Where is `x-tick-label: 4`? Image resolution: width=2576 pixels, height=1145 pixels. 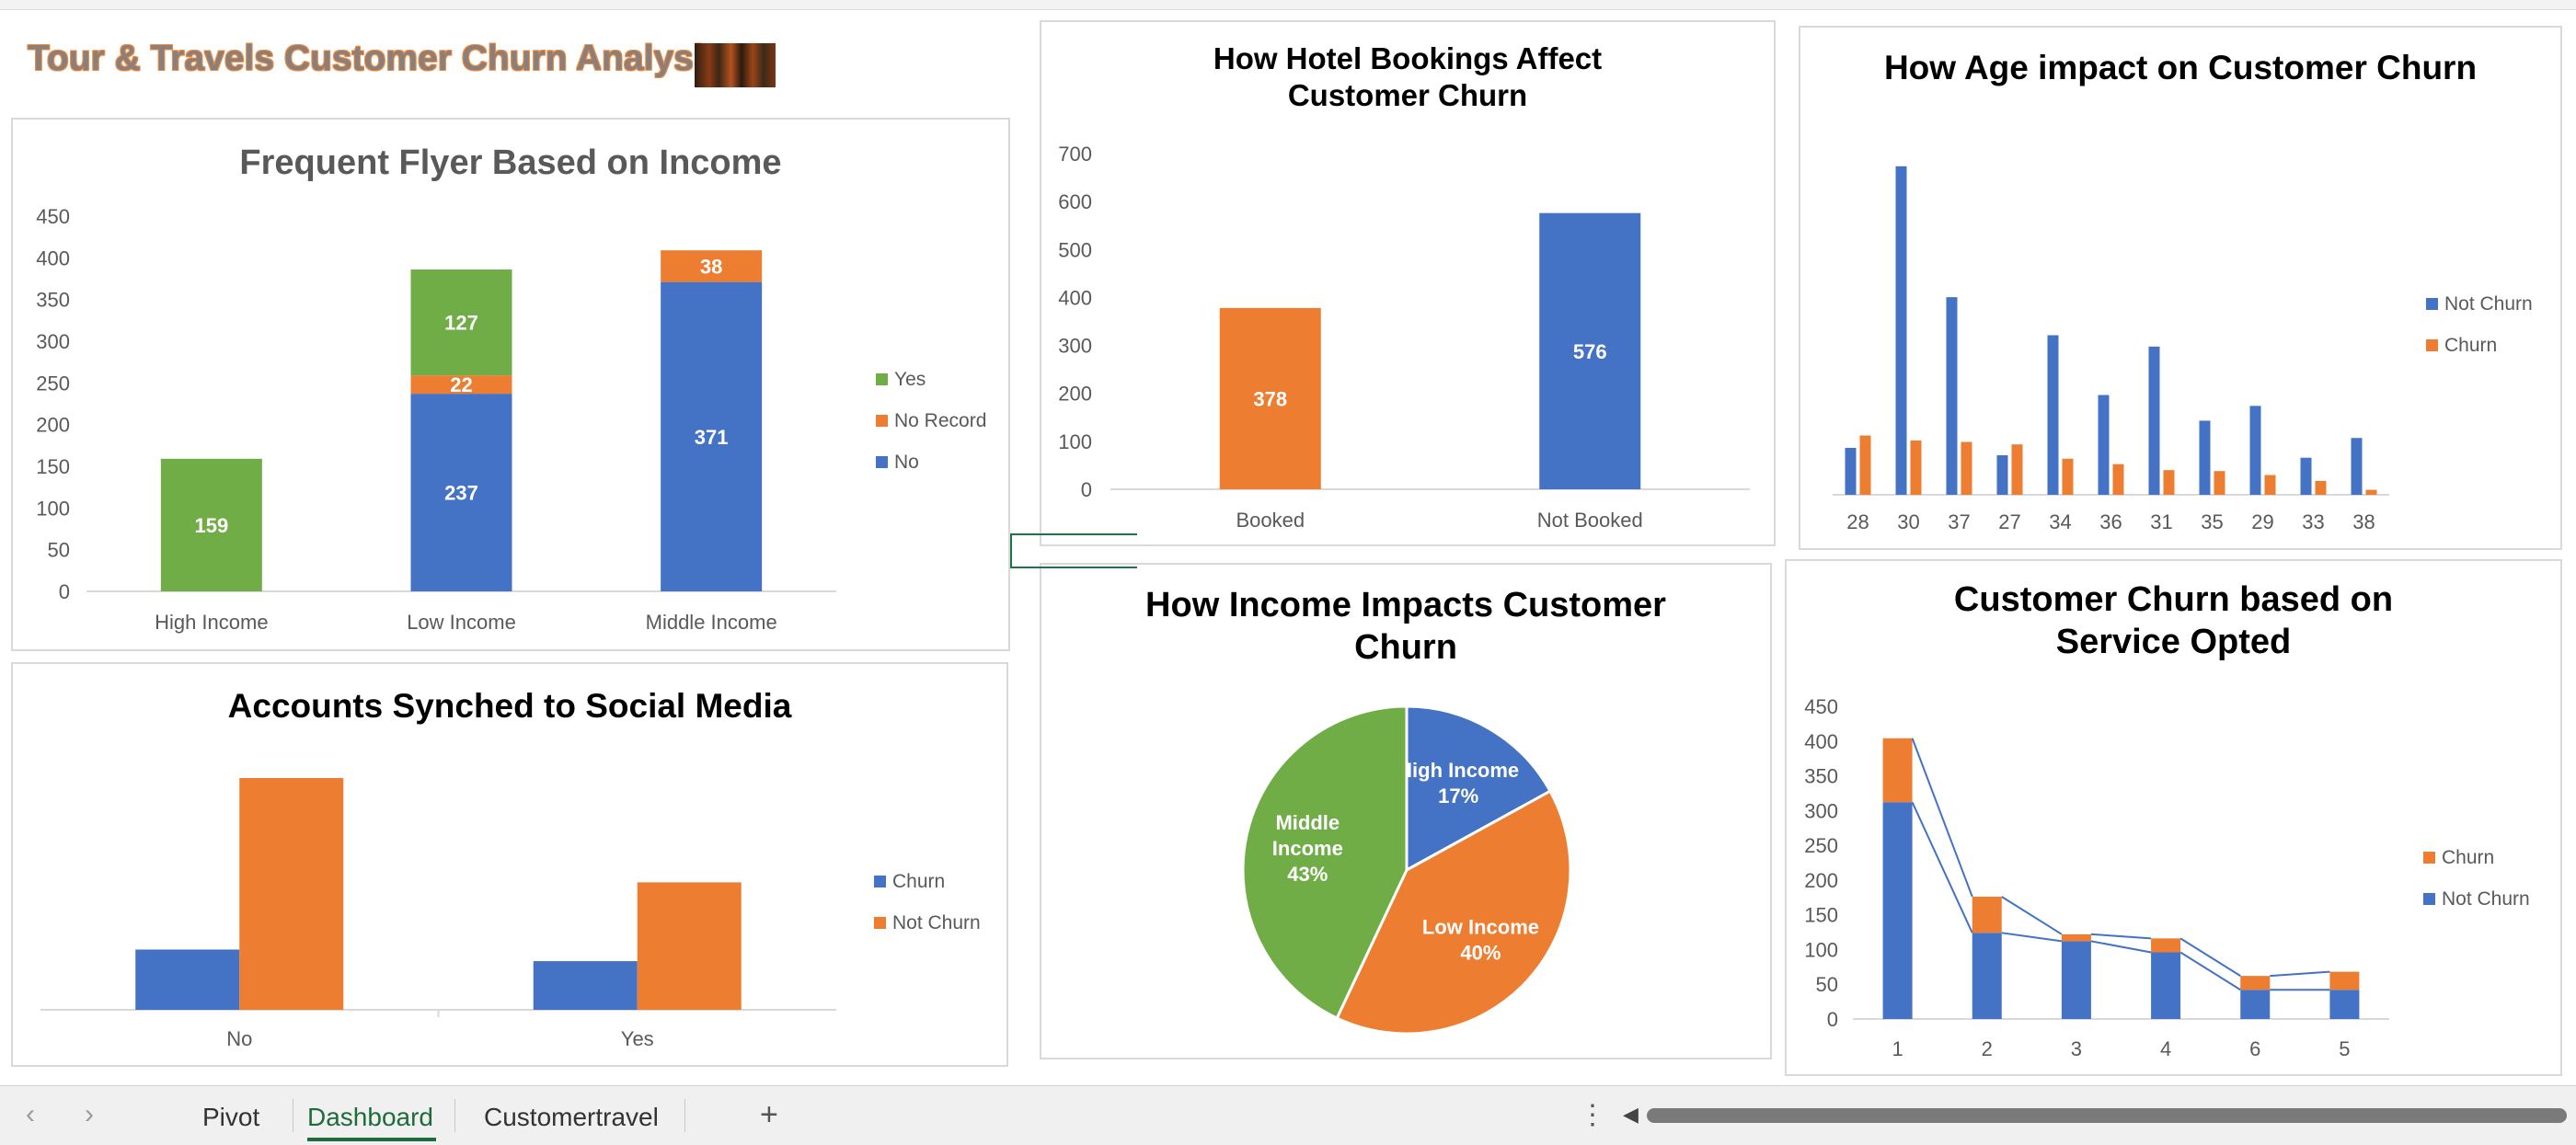 x-tick-label: 4 is located at coordinates (2165, 1048).